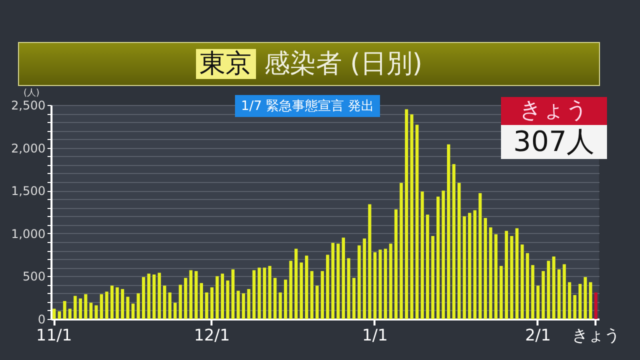  Describe the element at coordinates (554, 111) in the screenshot. I see `annotation: きょう` at that location.